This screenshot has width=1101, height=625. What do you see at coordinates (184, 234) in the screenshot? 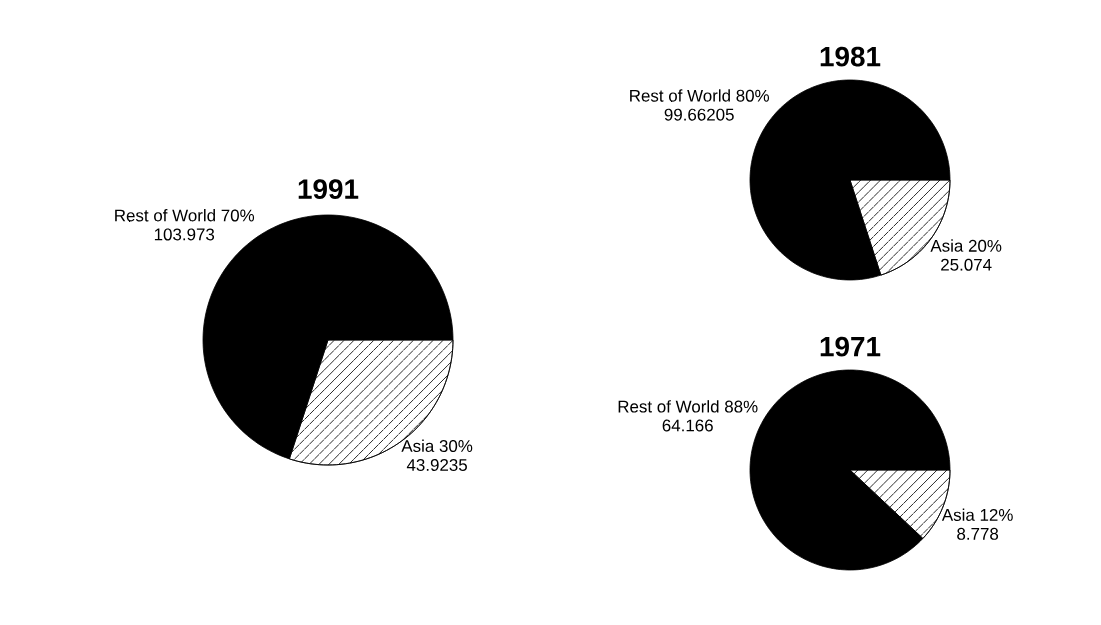
I see `text: 103.973` at bounding box center [184, 234].